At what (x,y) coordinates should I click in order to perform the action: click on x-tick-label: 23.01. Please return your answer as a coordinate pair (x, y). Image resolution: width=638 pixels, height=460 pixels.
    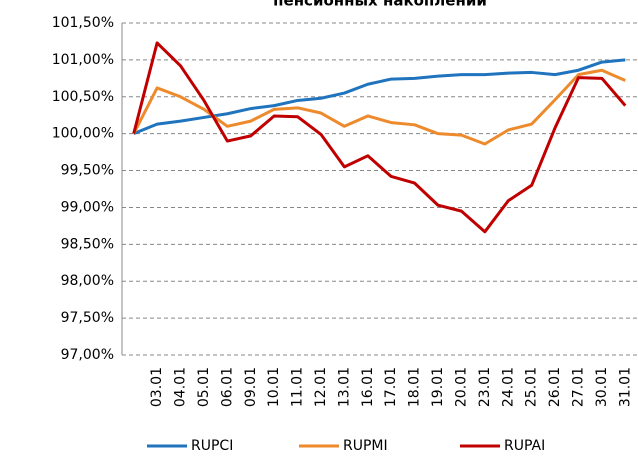
    Looking at the image, I should click on (485, 387).